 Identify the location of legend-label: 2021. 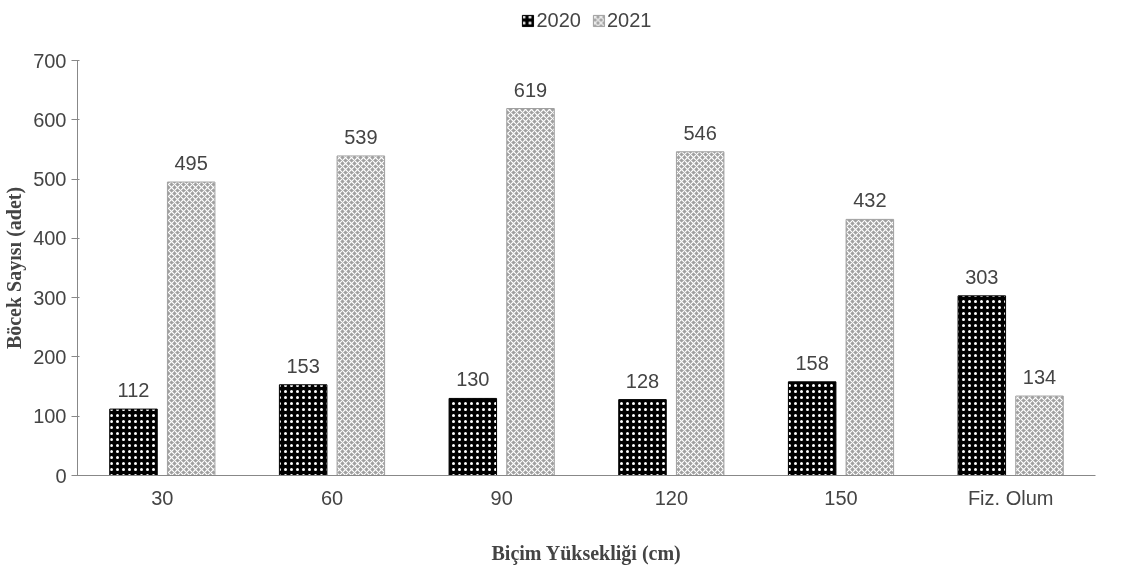
(629, 20).